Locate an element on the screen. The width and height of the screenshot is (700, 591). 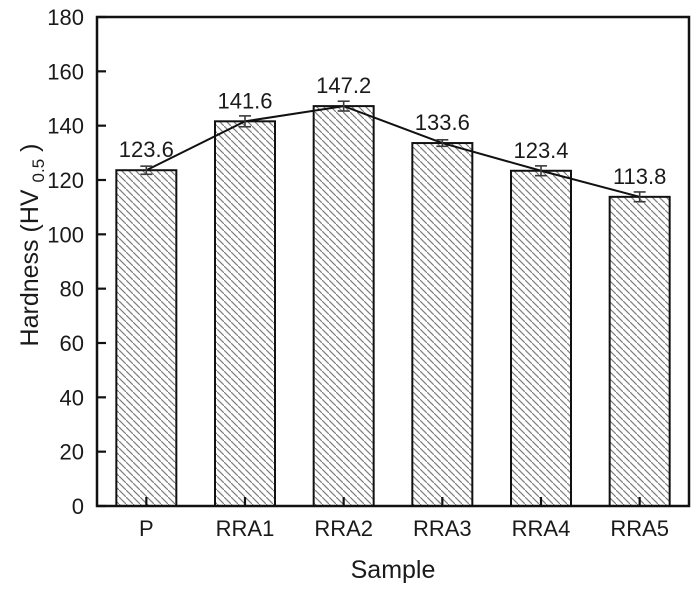
x-tick-label-RRA3: RRA3 is located at coordinates (442, 528).